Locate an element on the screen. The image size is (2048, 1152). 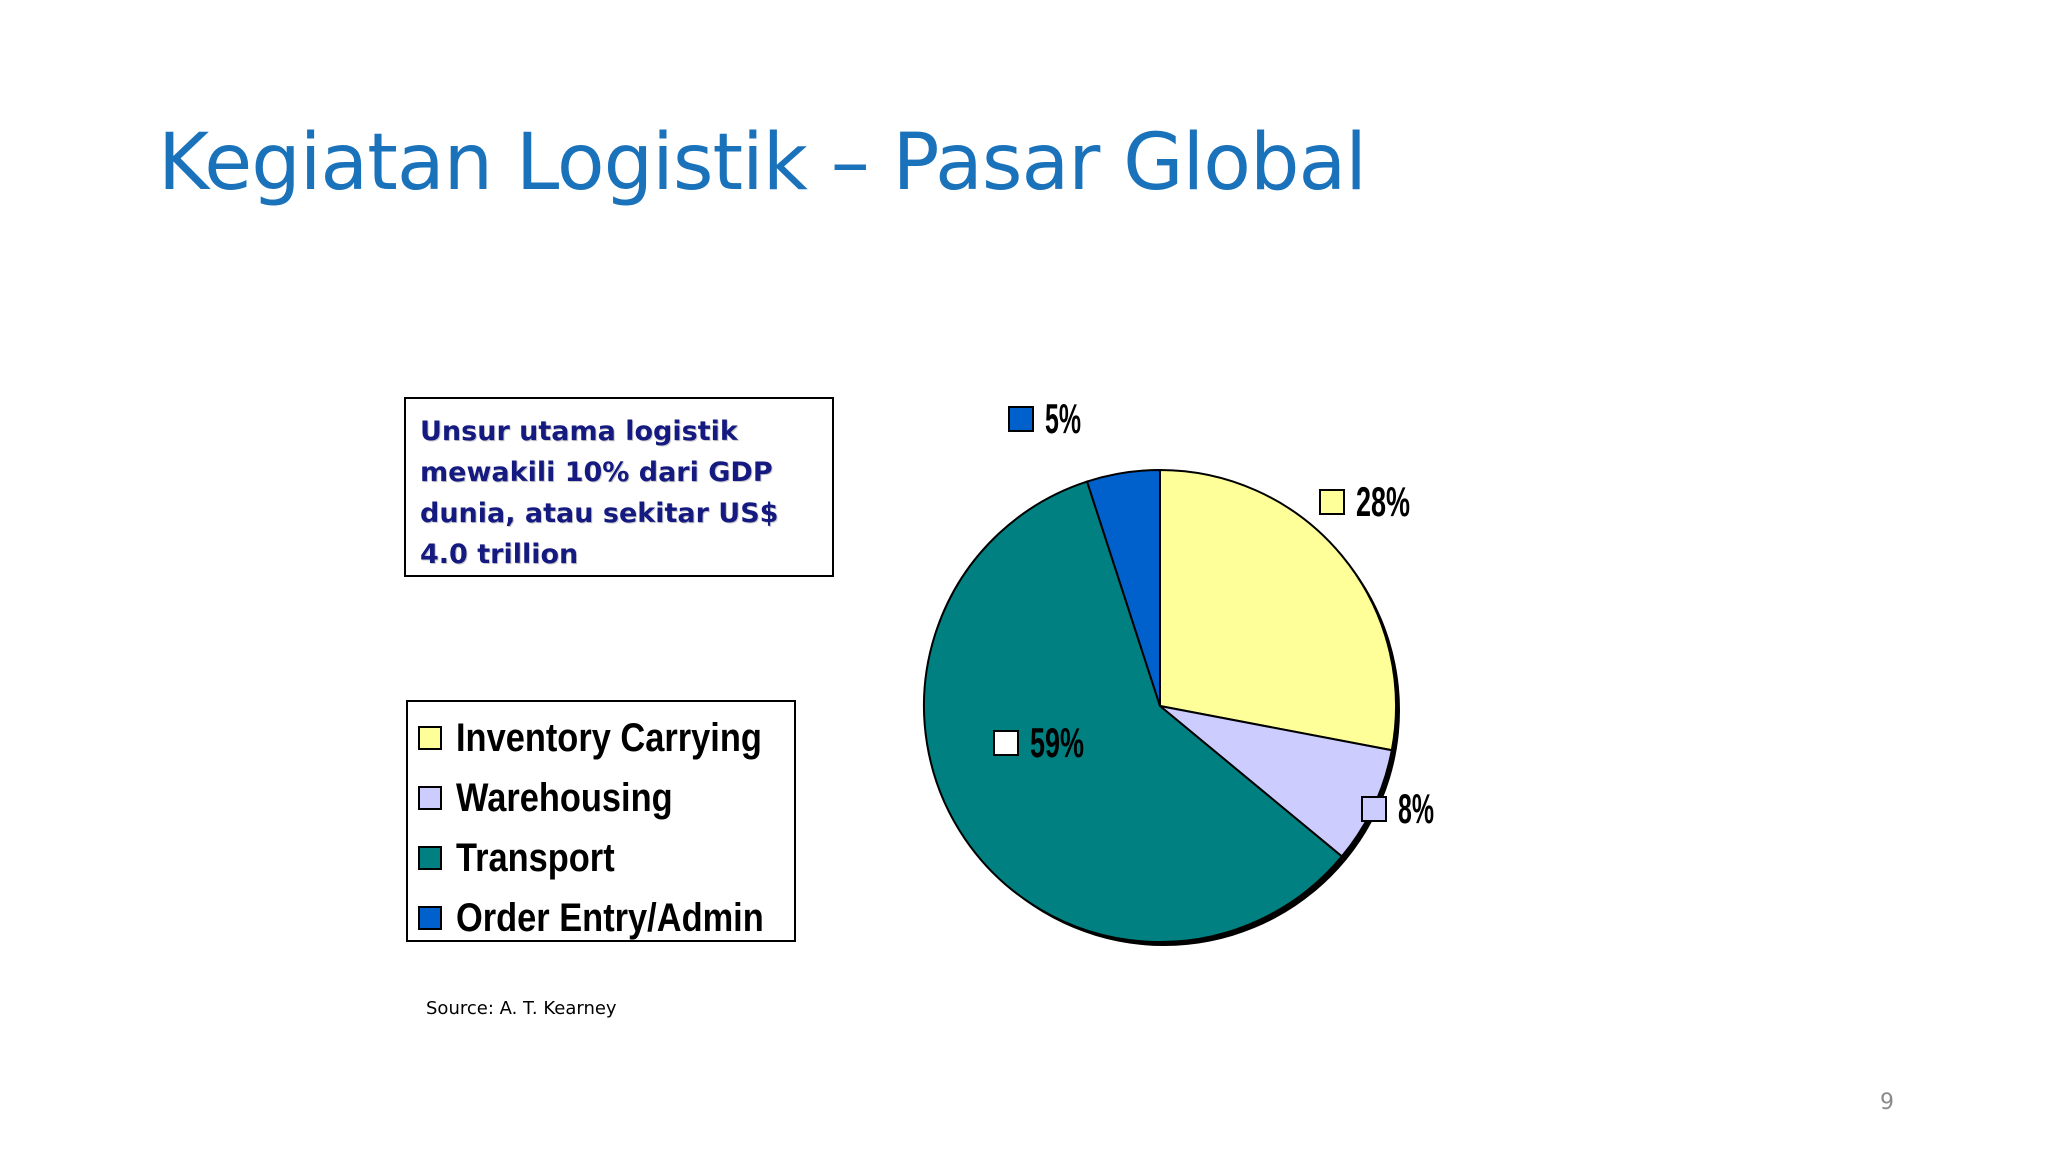
pie-label-swatch-order-entry-admin is located at coordinates (1021, 419).